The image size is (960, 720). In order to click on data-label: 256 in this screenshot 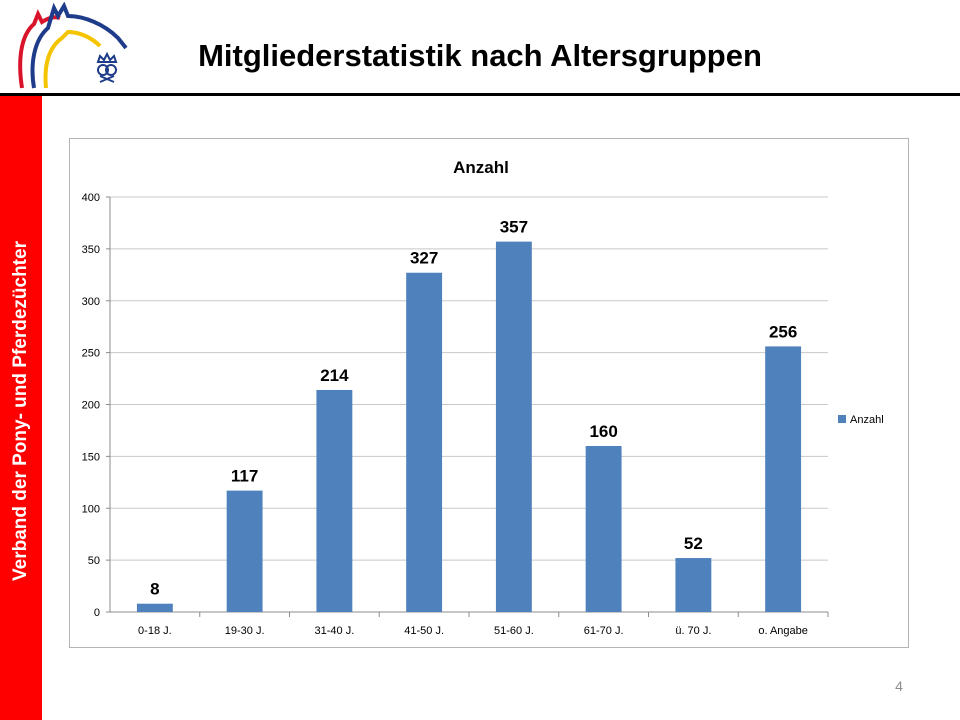, I will do `click(783, 331)`.